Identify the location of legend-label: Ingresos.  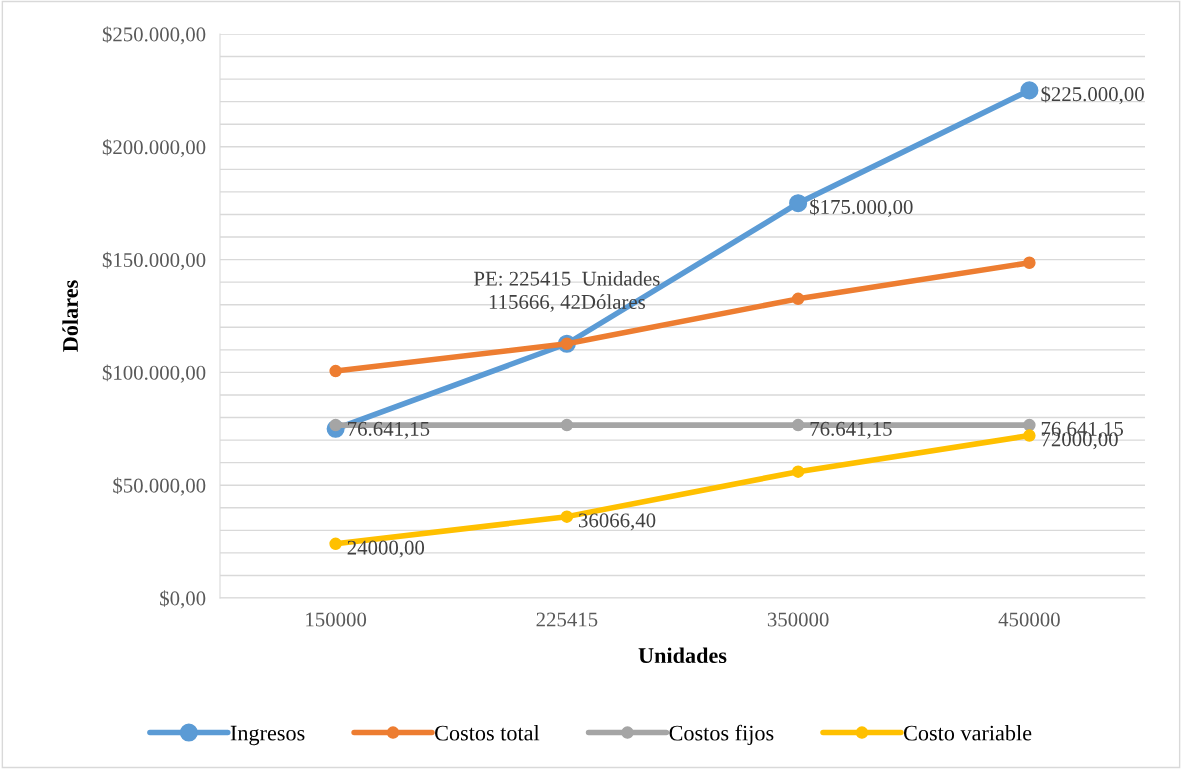
(267, 735).